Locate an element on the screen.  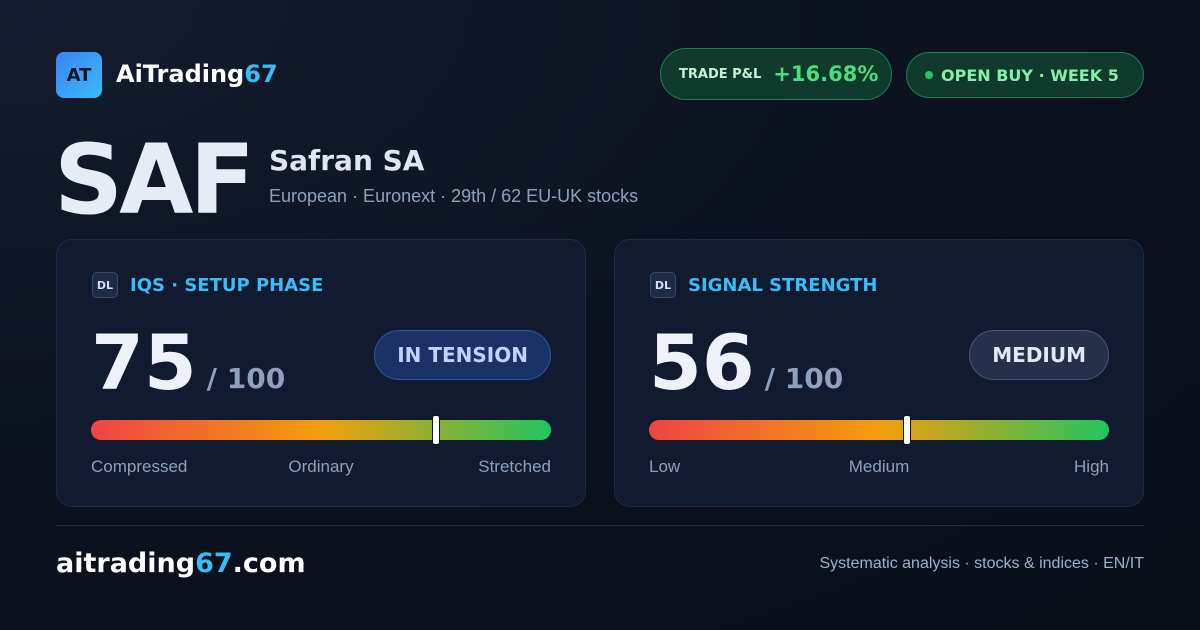
ticker: SAF is located at coordinates (154, 180).